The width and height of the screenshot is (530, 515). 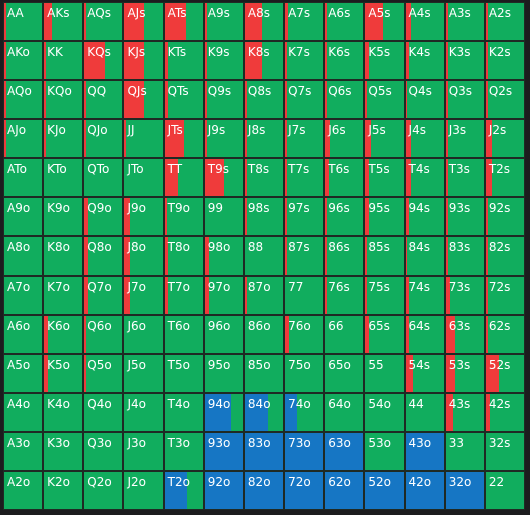 What do you see at coordinates (223, 139) in the screenshot?
I see `hand-cell-j9s: J9s` at bounding box center [223, 139].